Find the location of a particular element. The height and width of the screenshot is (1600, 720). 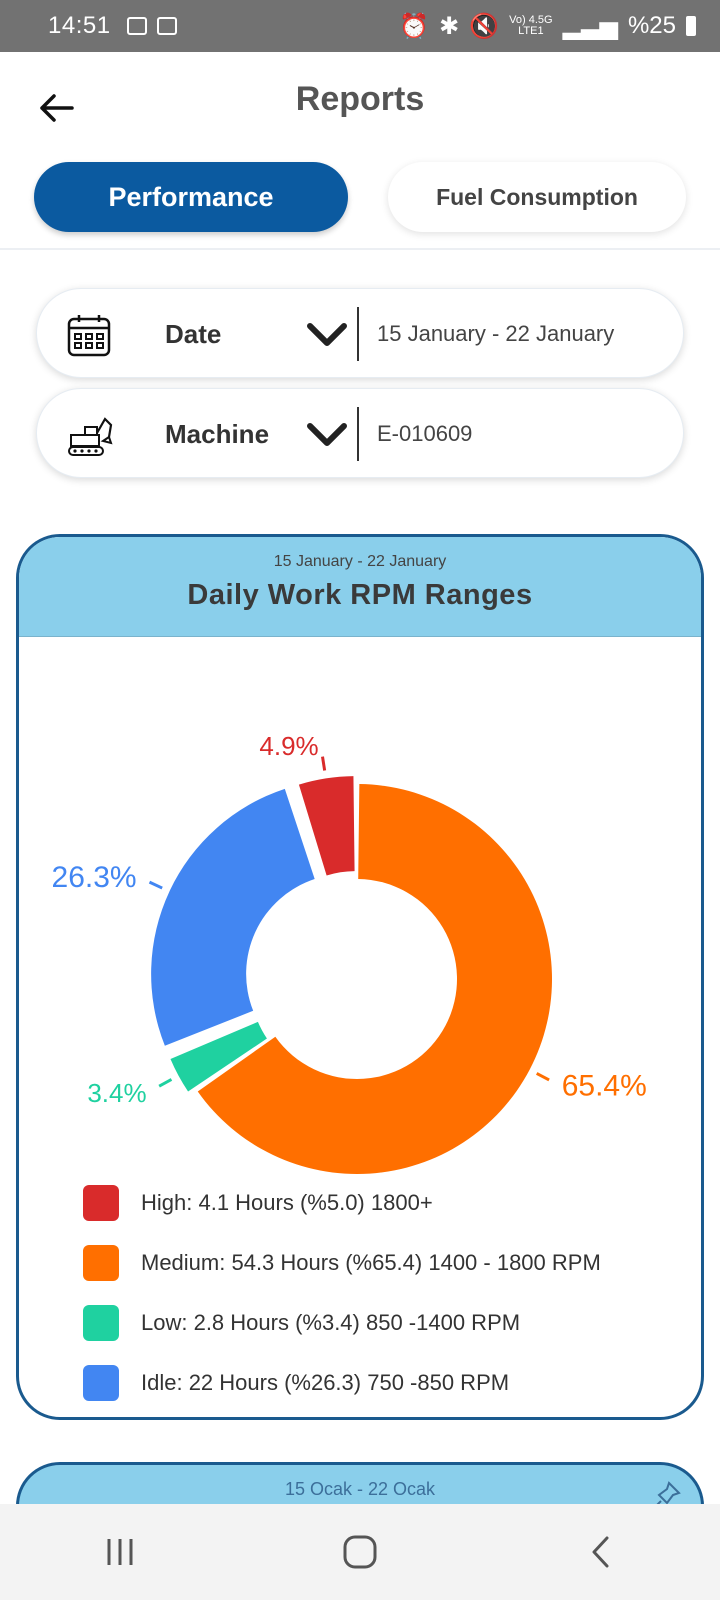

system-nav-bar is located at coordinates (360, 1552).